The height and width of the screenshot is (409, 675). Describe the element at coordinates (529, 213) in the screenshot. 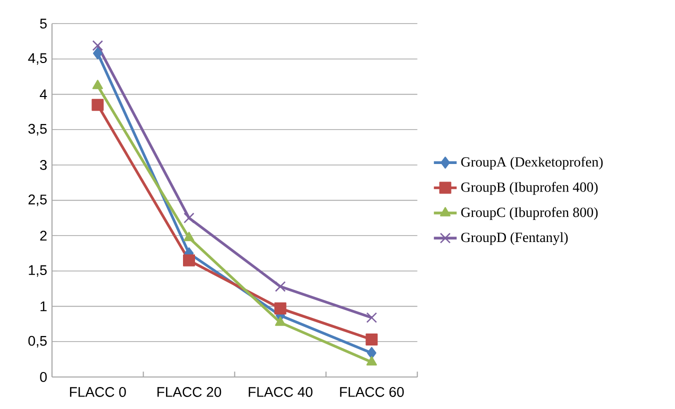

I see `legend-label: GroupC (Ibuprofen 800)` at that location.